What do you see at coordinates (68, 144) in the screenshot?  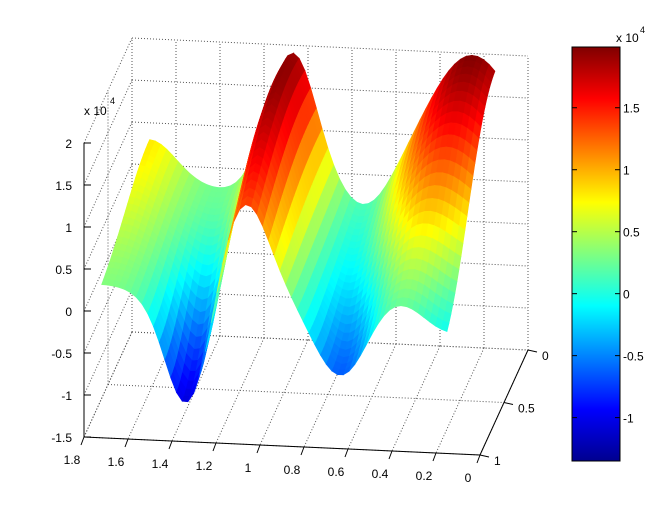 I see `z-tick-label: 2` at bounding box center [68, 144].